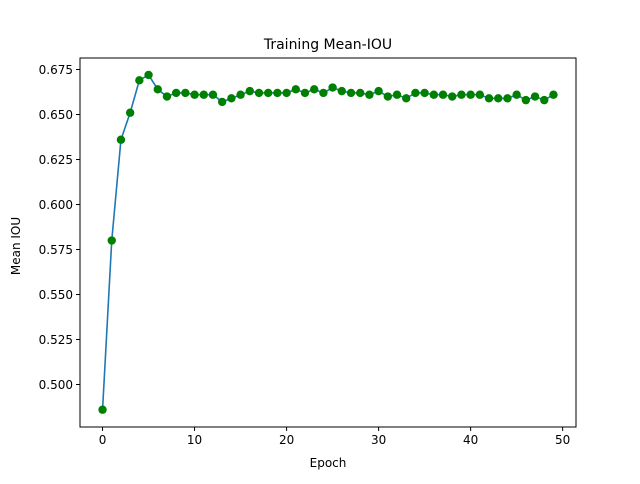 This screenshot has height=484, width=640. I want to click on x-tick-label: 40, so click(470, 440).